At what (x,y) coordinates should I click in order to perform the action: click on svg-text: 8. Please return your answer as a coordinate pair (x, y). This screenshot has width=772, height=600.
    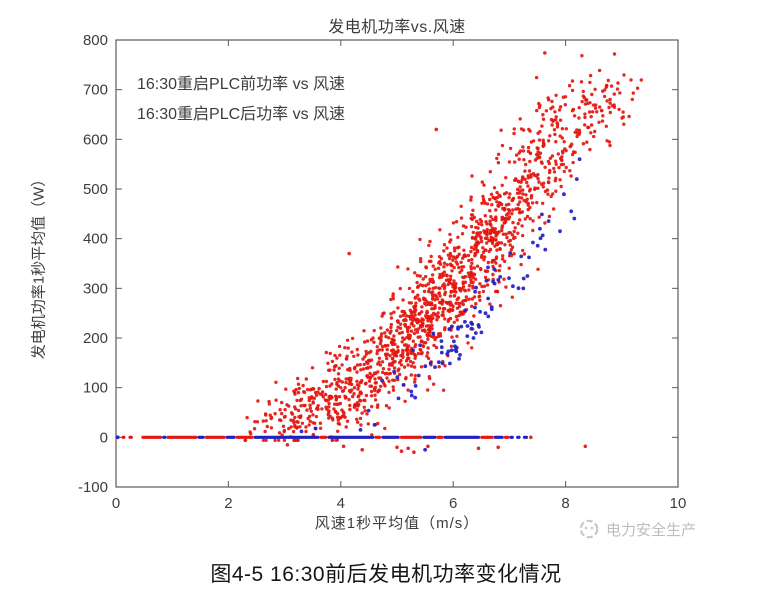
    Looking at the image, I should click on (565, 503).